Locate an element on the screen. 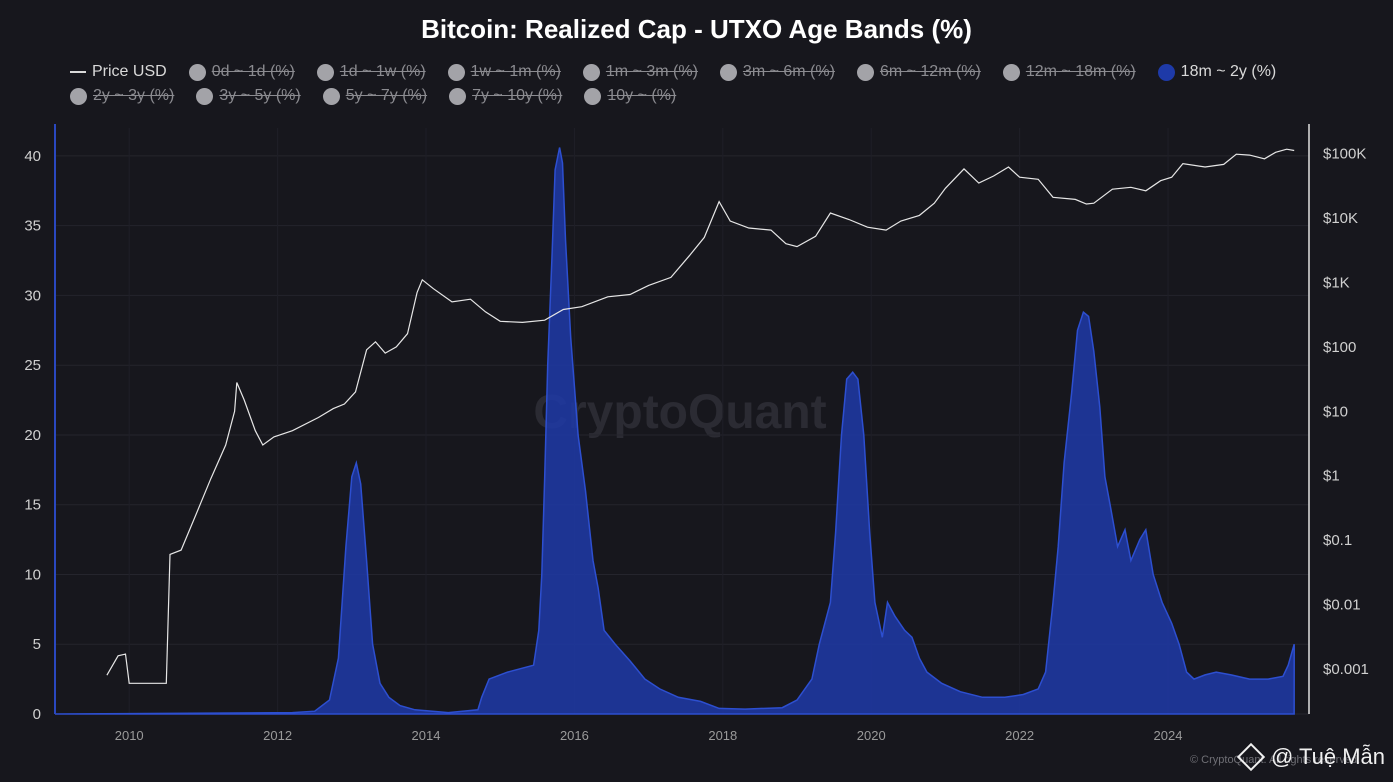  x-tick-label: 2010 is located at coordinates (129, 735).